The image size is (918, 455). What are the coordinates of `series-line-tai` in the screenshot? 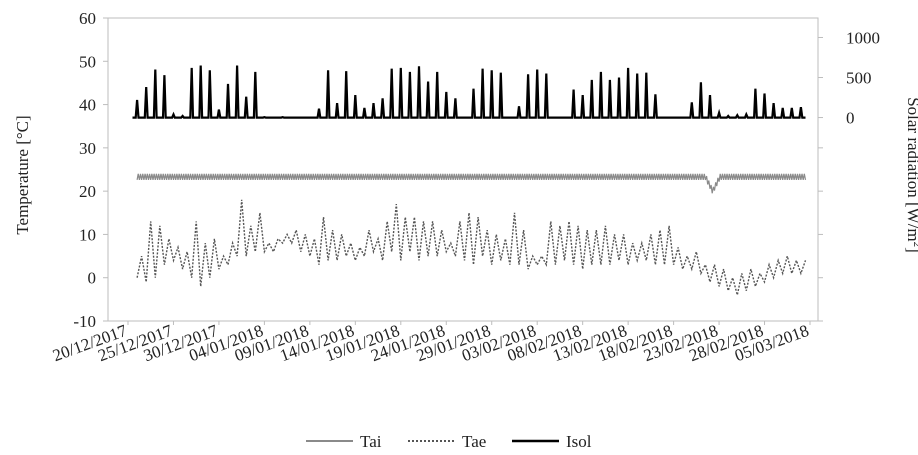 It's located at (471, 183).